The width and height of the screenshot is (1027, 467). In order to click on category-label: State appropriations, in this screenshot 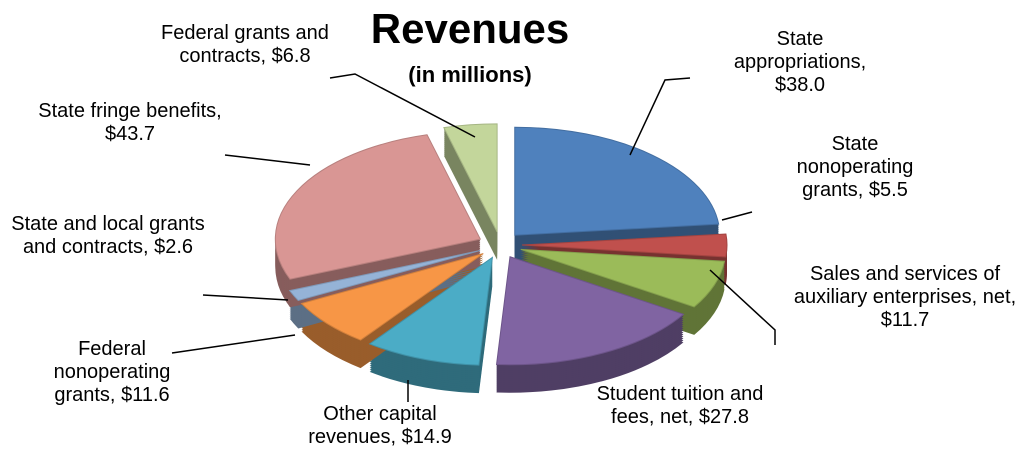, I will do `click(800, 50)`.